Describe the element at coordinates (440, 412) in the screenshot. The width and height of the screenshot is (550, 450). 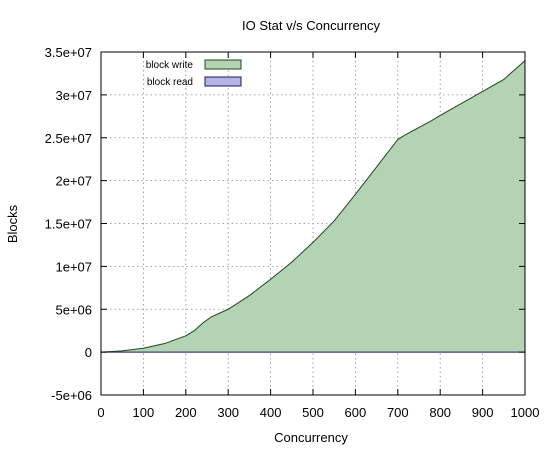
I see `x-tick-label: 800` at that location.